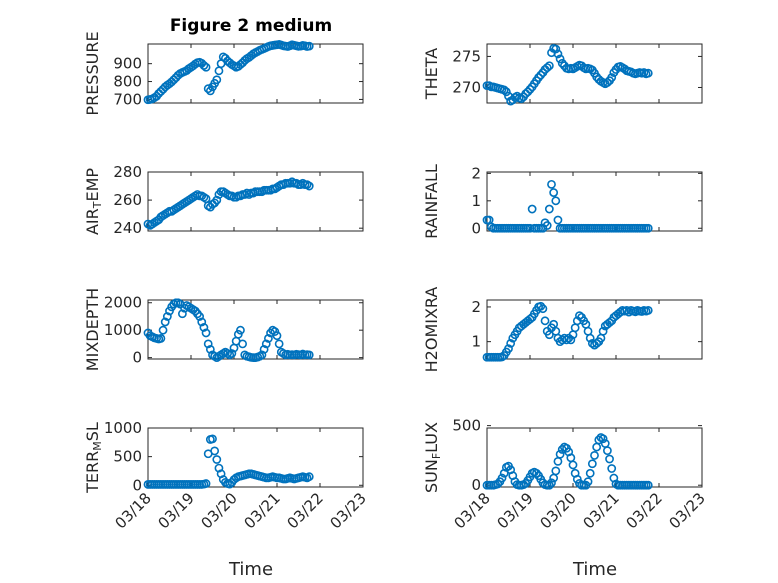 This screenshot has height=583, width=778. What do you see at coordinates (562, 329) in the screenshot?
I see `subplot-6: 1 2 H2OMIXRA` at bounding box center [562, 329].